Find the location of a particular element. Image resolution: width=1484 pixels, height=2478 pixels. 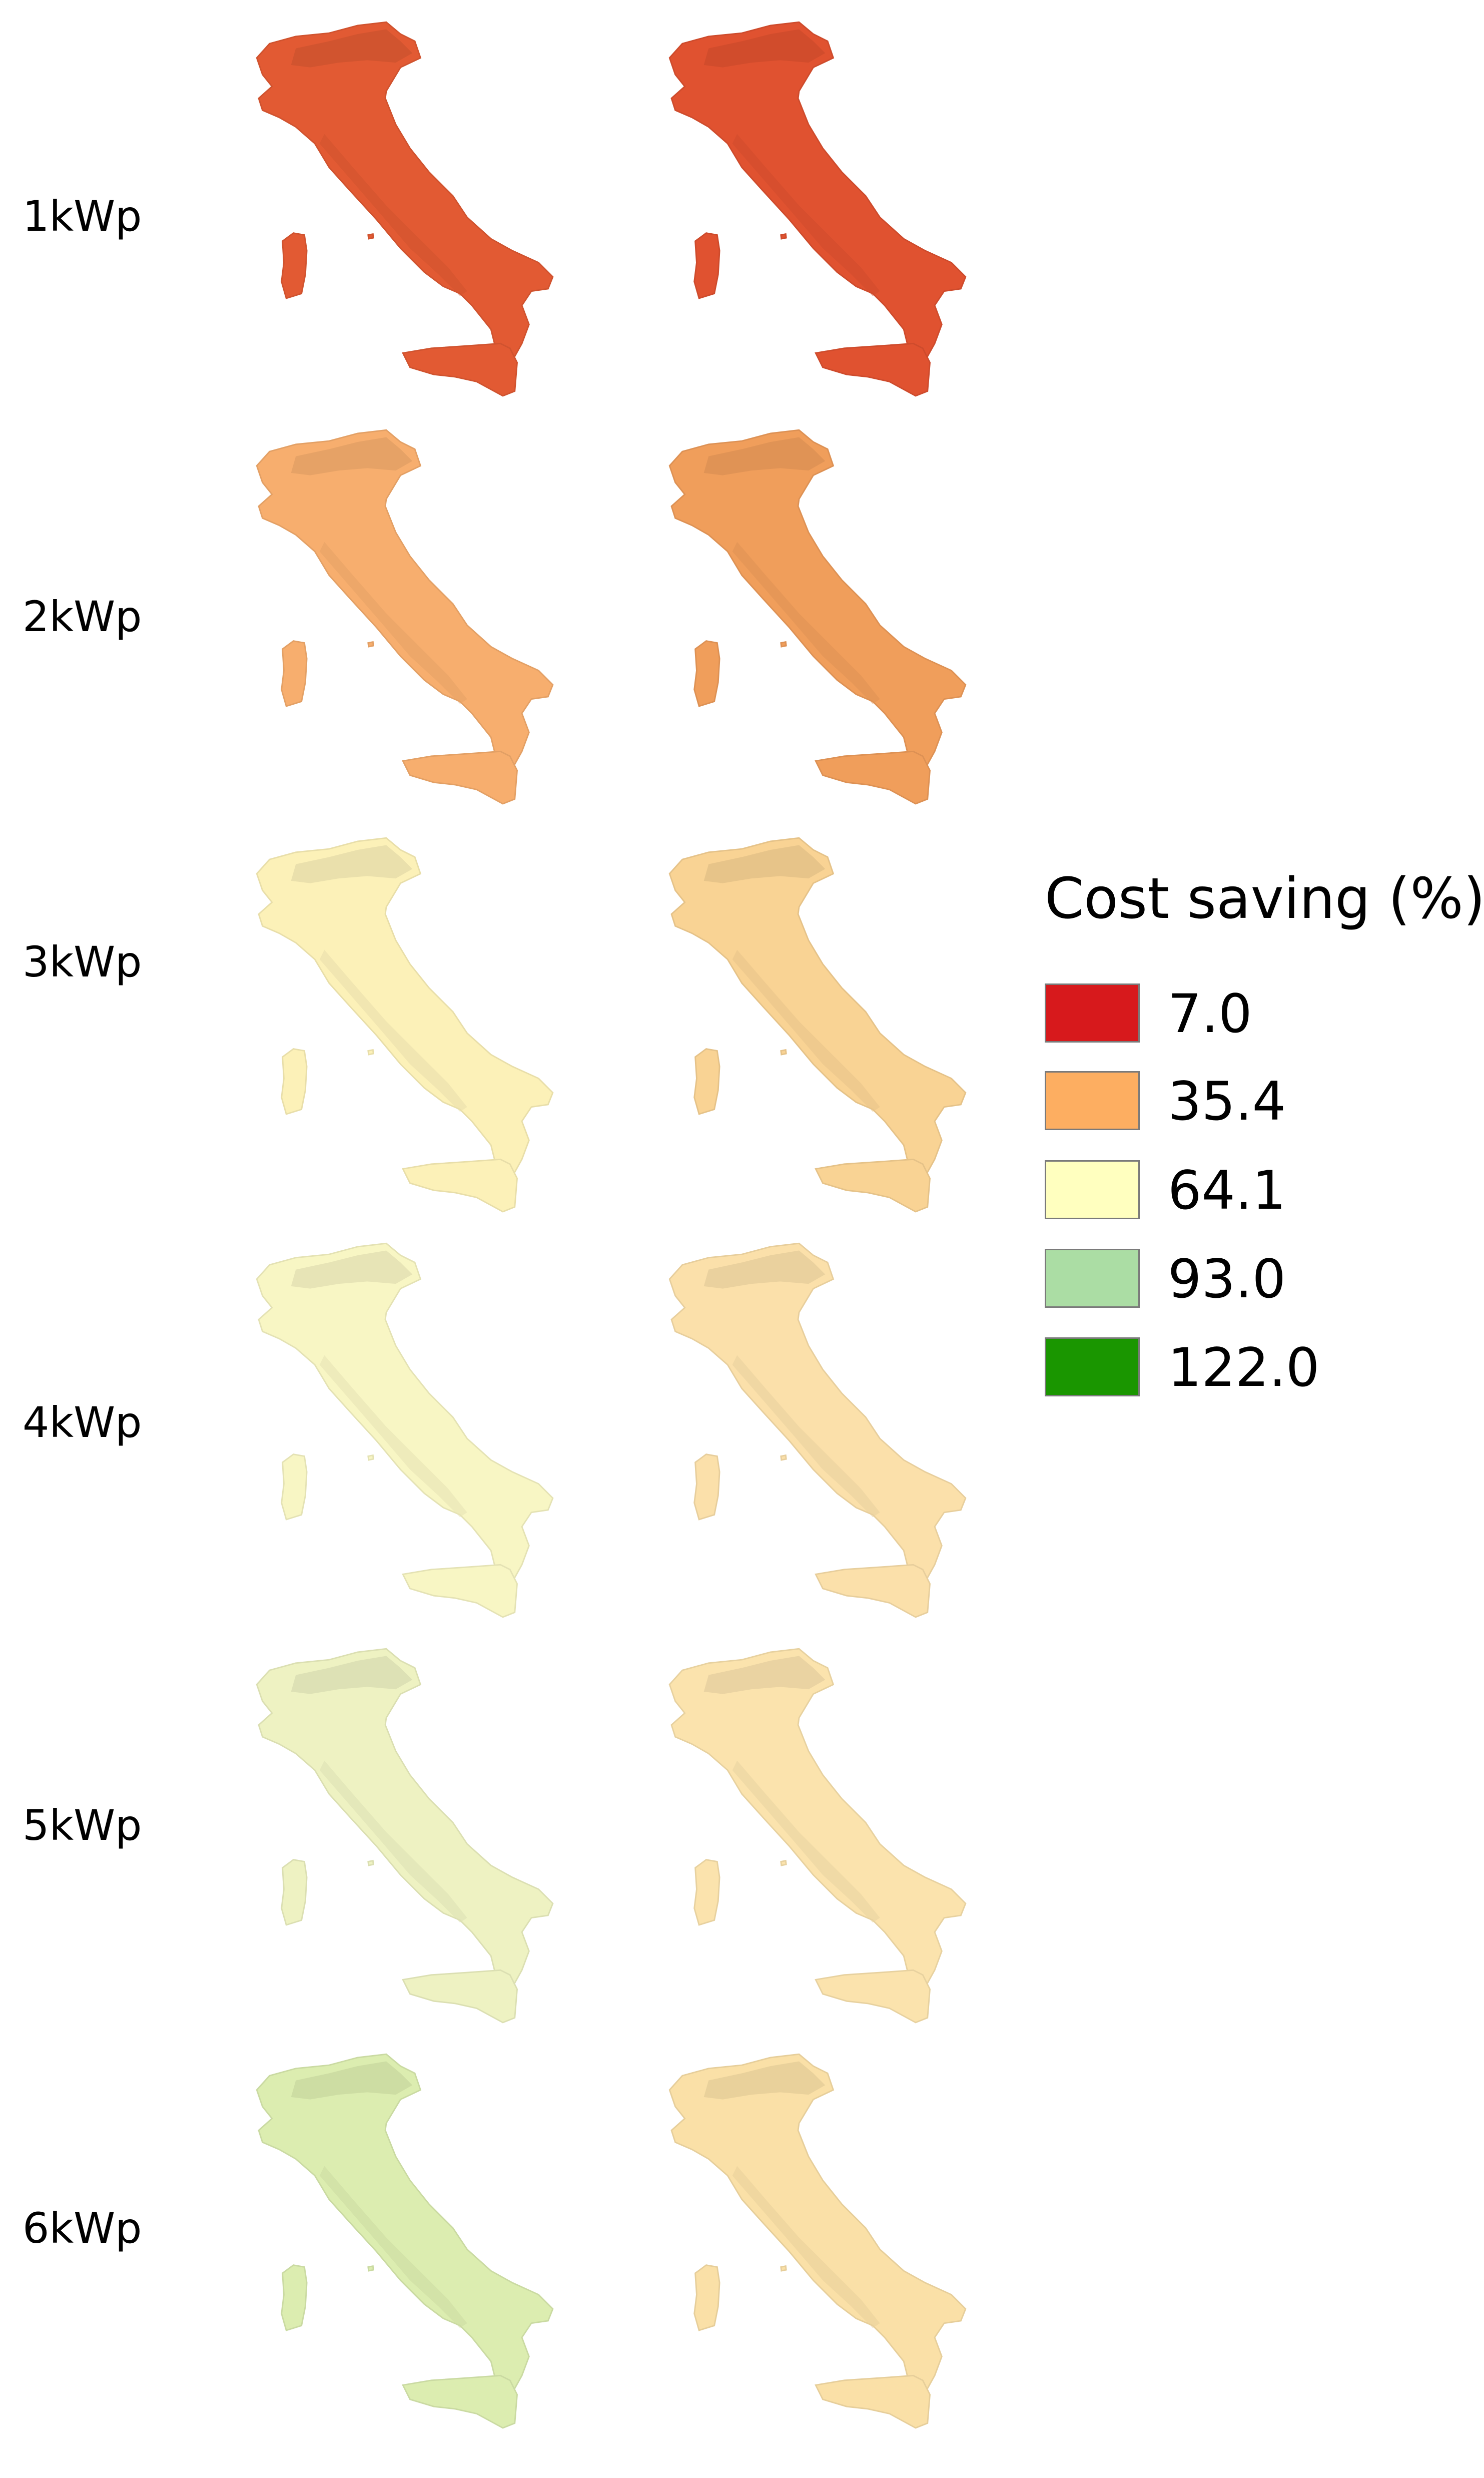

map-3kwp-right is located at coordinates (818, 1026).